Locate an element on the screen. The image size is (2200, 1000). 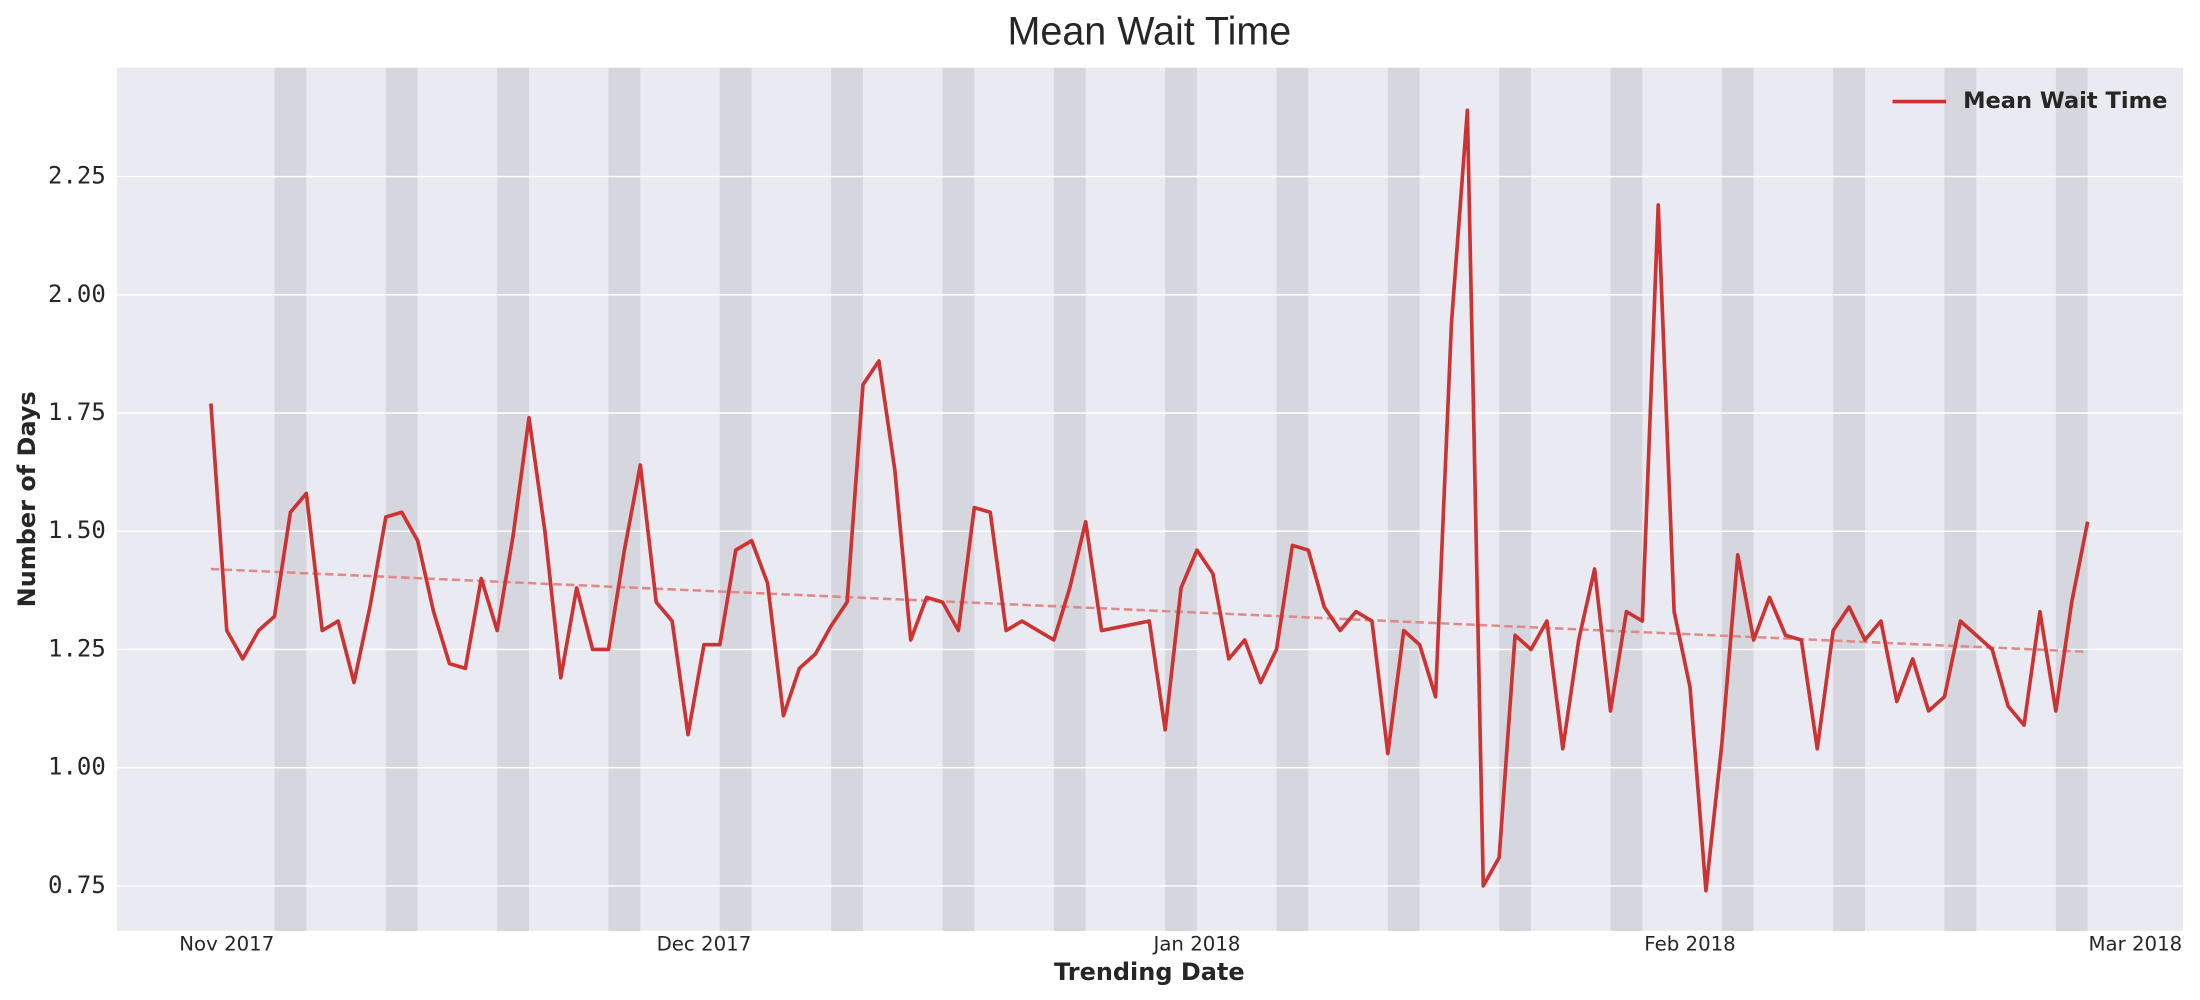
x-axis-label: Trending Date is located at coordinates (1149, 972).